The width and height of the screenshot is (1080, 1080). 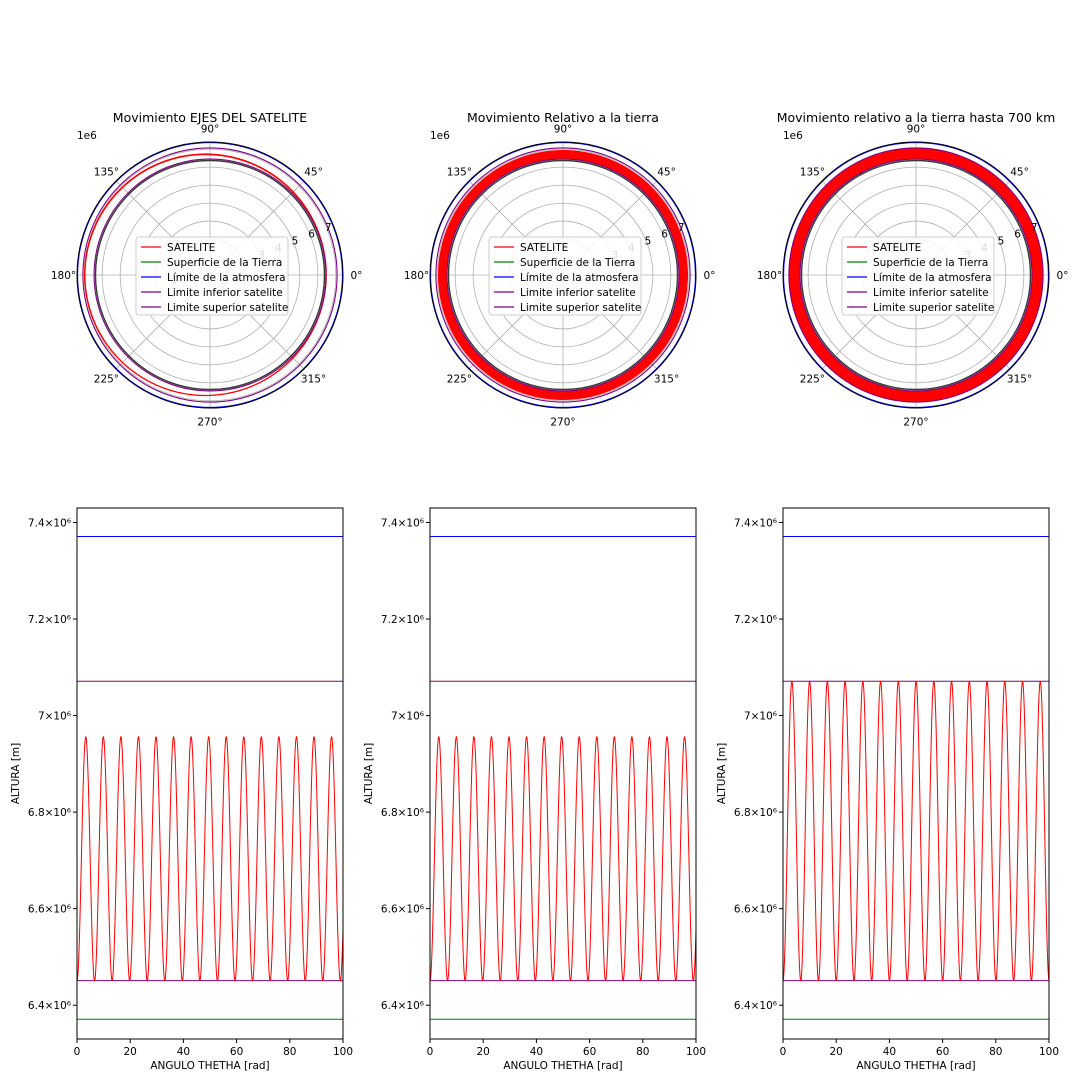 I want to click on satellite-band, so click(x=916, y=275).